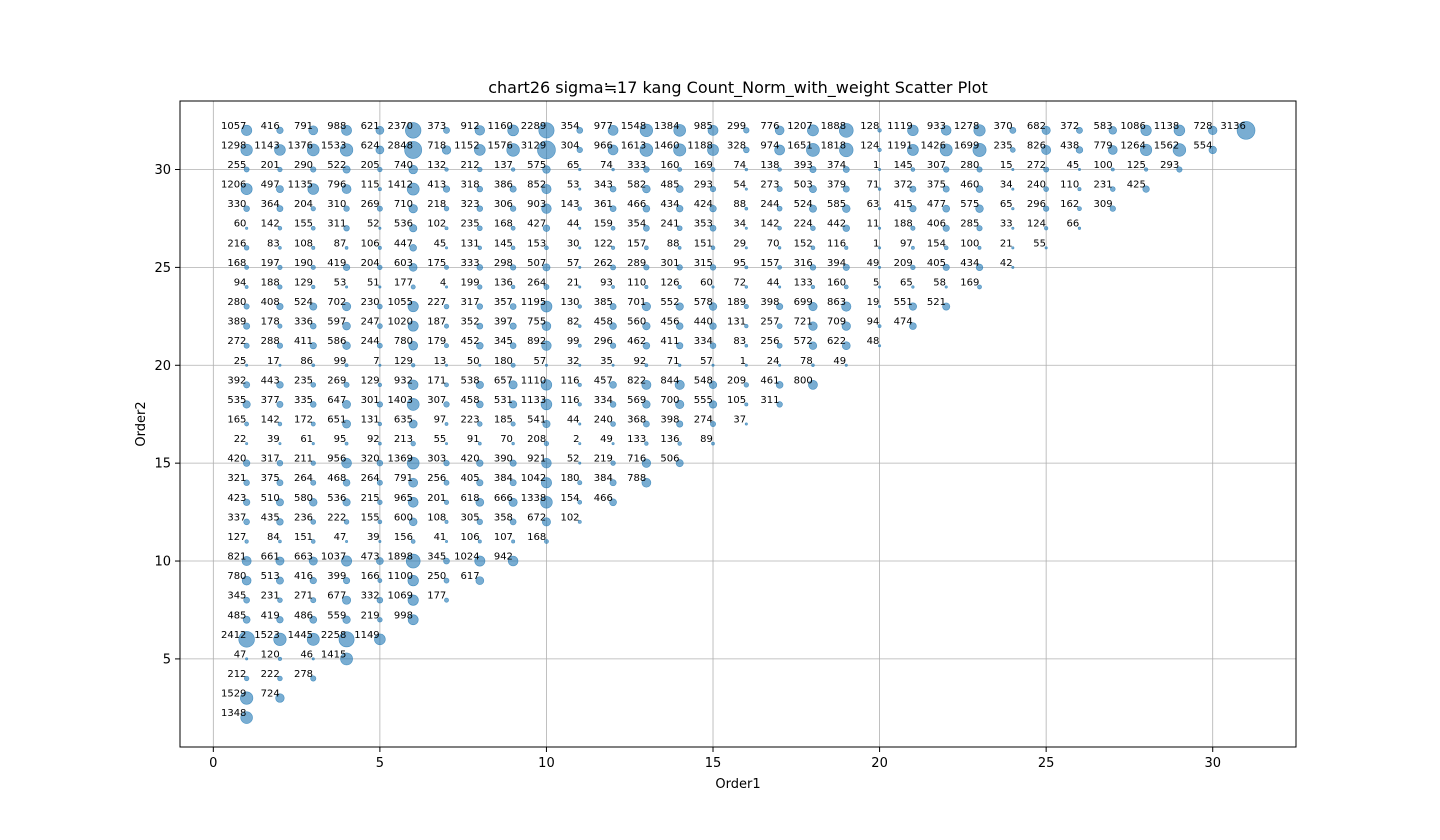 The image size is (1440, 840). Describe the element at coordinates (503, 459) in the screenshot. I see `point-value-label: 390` at that location.